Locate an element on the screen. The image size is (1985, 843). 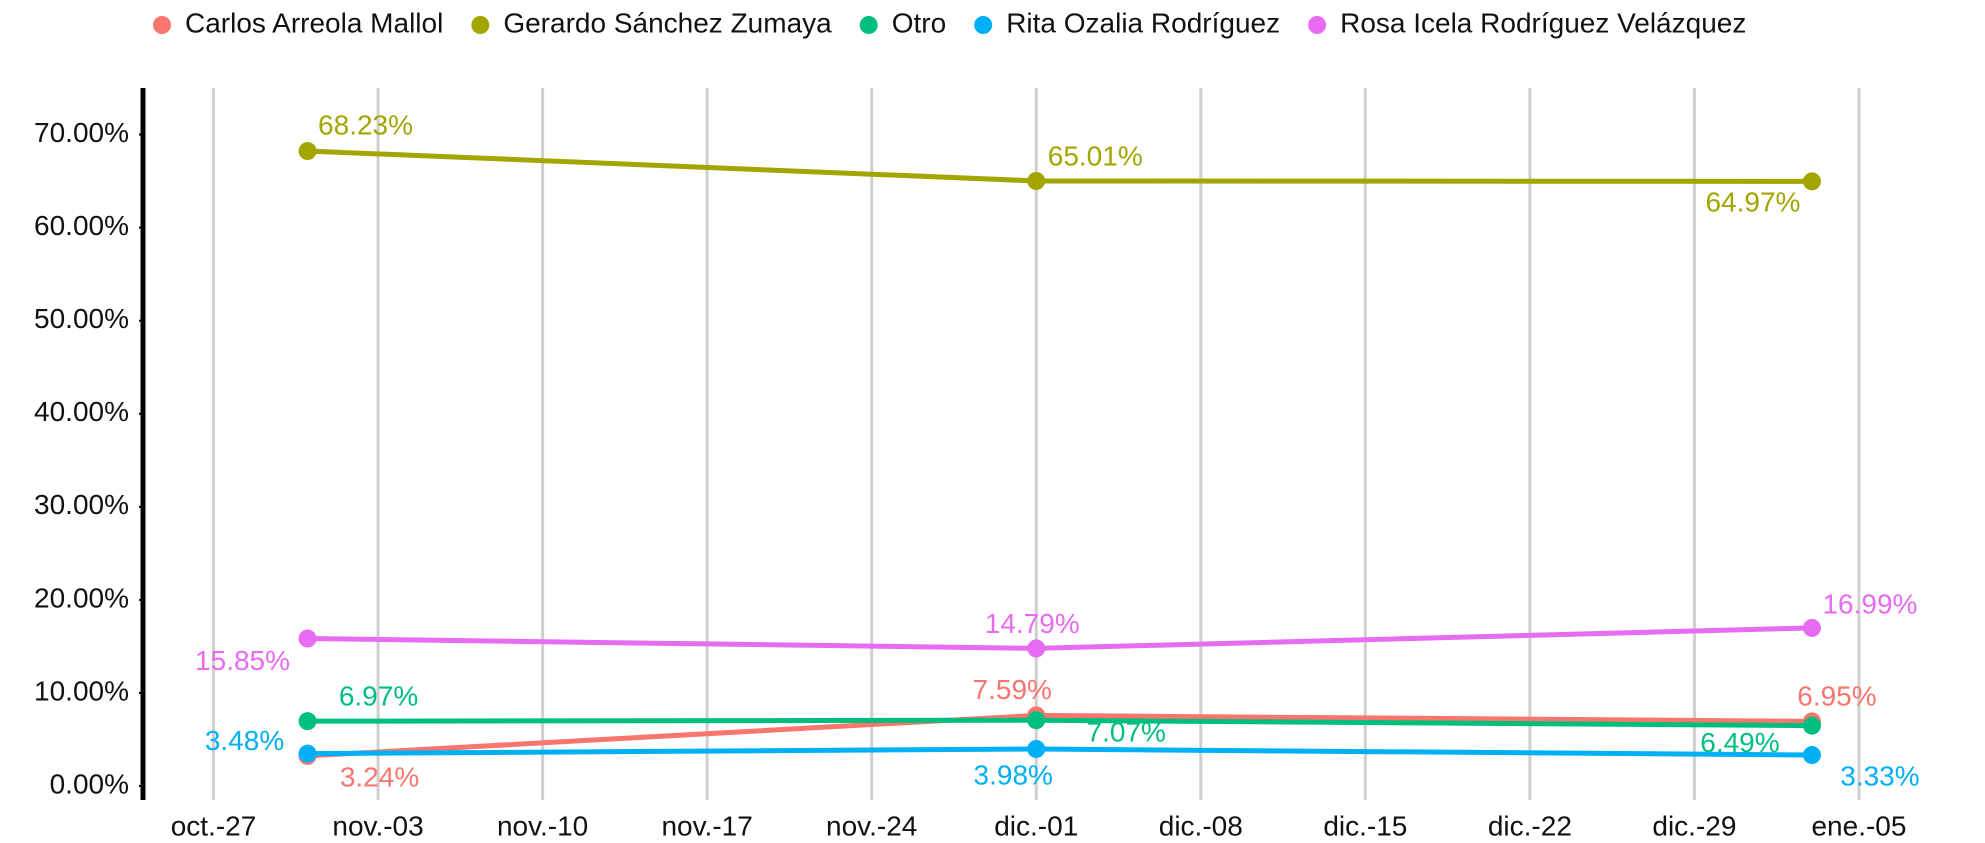
data-label: 16.99% is located at coordinates (1869, 603).